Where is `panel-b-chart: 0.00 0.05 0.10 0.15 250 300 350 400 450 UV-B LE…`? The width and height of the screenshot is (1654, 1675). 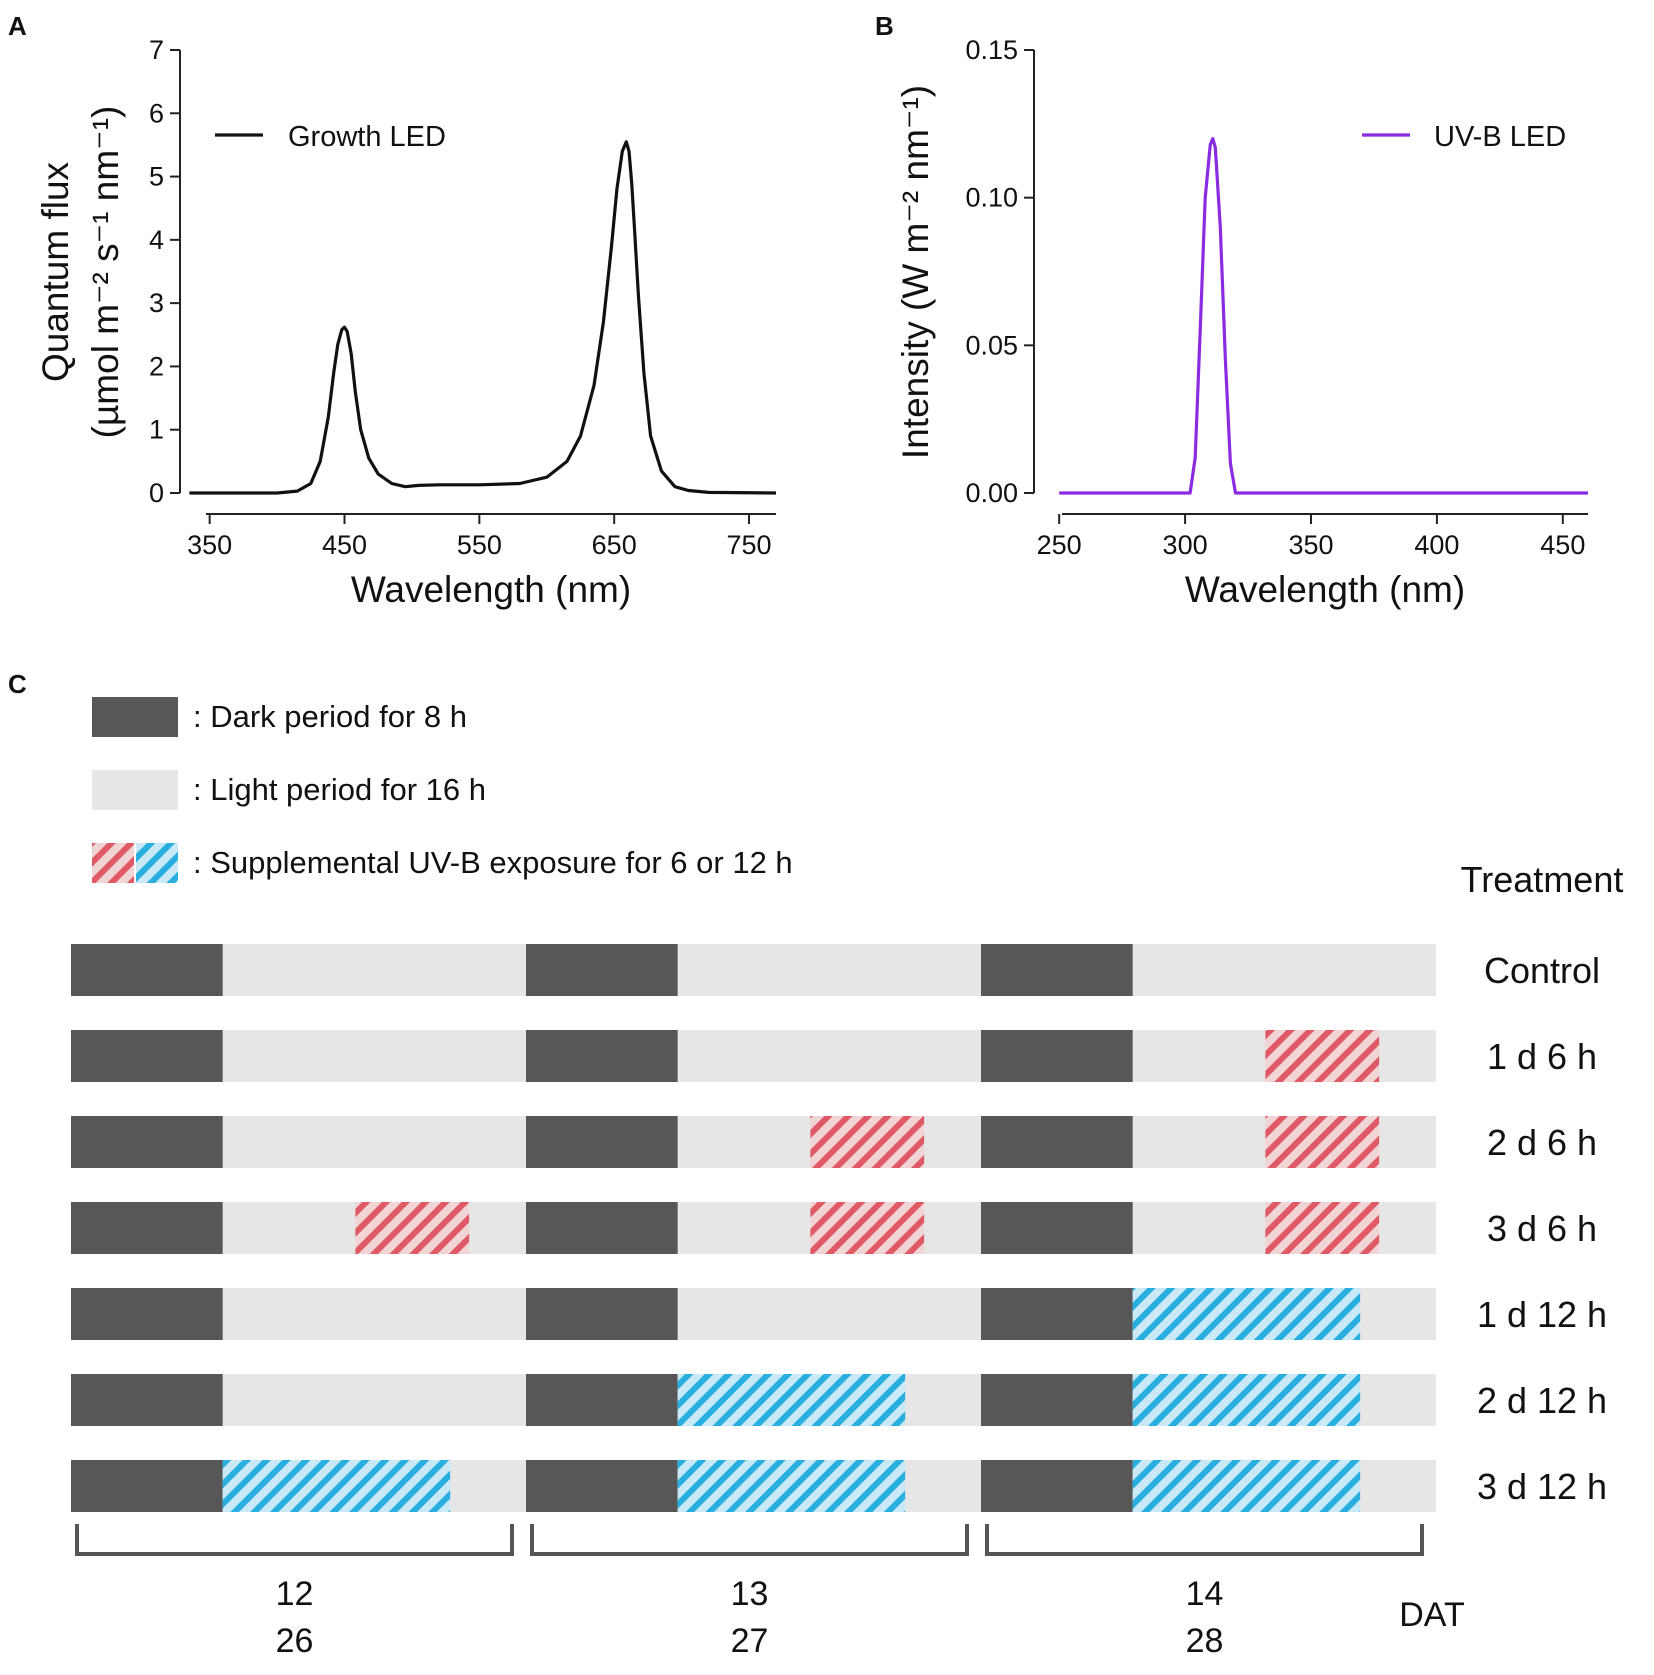
panel-b-chart: 0.00 0.05 0.10 0.15 250 300 350 400 450 UV-B LE… is located at coordinates (1241, 322).